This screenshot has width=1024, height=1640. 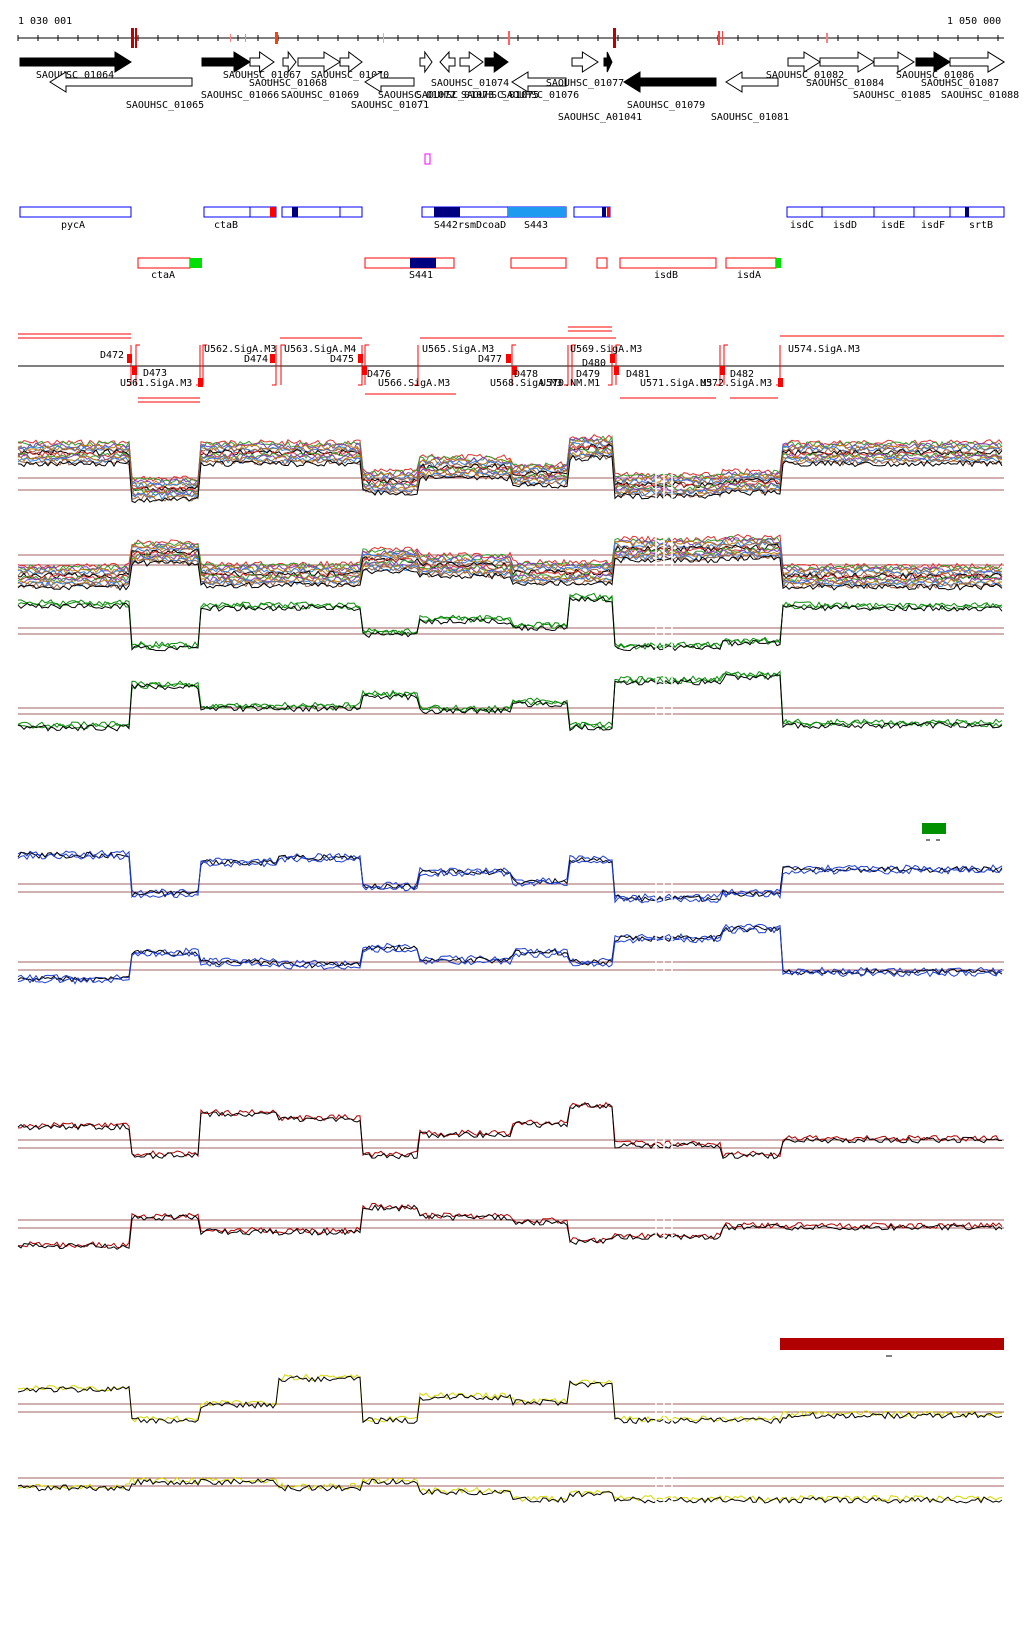 What do you see at coordinates (585, 83) in the screenshot?
I see `gene-label: SAOUHSC_01077` at bounding box center [585, 83].